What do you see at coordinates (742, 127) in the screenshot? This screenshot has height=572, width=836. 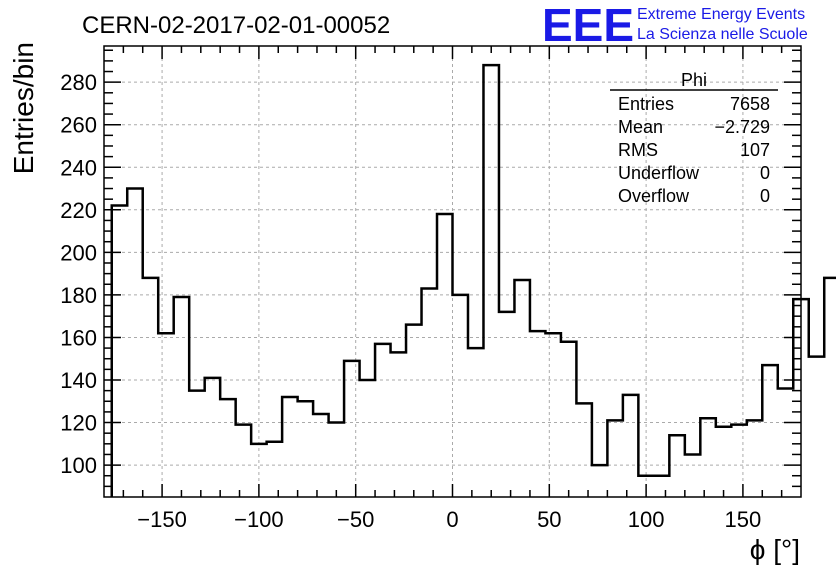 I see `stats-row-value: −2.729` at bounding box center [742, 127].